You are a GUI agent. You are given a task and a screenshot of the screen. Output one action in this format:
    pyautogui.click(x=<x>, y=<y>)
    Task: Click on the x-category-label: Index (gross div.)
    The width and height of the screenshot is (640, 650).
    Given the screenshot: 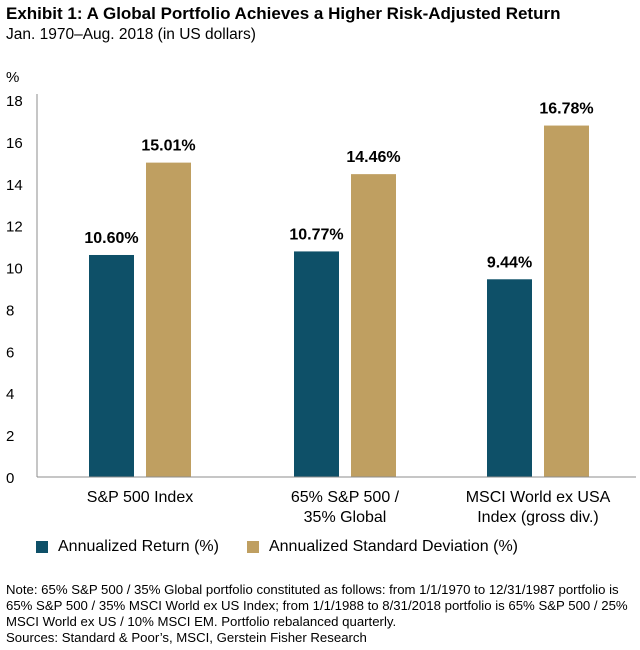 What is the action you would take?
    pyautogui.click(x=538, y=517)
    